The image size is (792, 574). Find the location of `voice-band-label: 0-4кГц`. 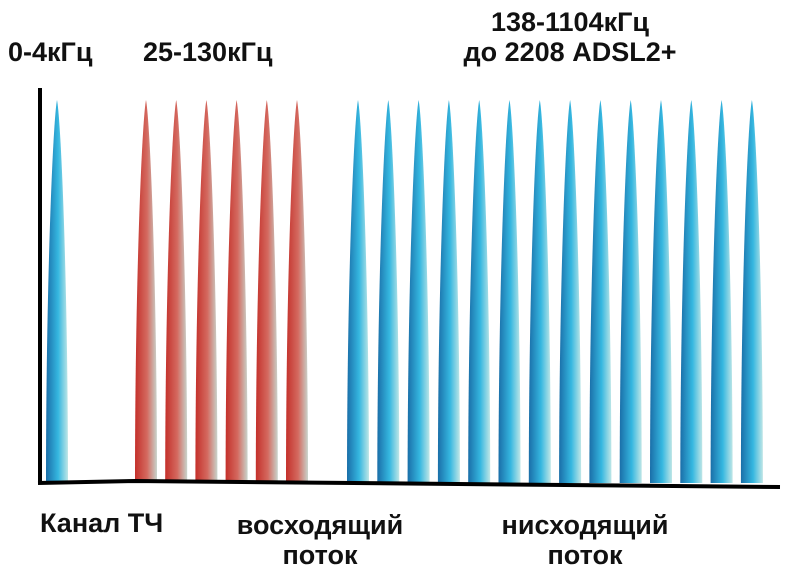

voice-band-label: 0-4кГц is located at coordinates (50, 52).